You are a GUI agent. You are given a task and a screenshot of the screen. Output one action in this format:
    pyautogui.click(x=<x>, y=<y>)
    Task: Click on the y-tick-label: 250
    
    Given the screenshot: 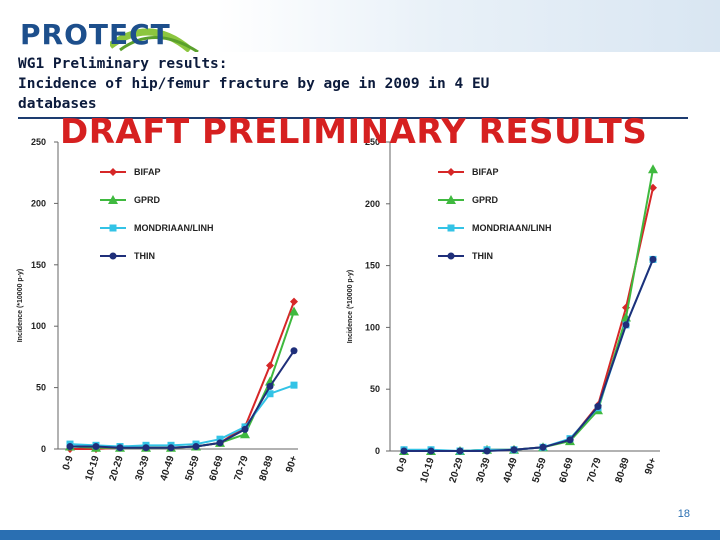 What is the action you would take?
    pyautogui.click(x=372, y=142)
    